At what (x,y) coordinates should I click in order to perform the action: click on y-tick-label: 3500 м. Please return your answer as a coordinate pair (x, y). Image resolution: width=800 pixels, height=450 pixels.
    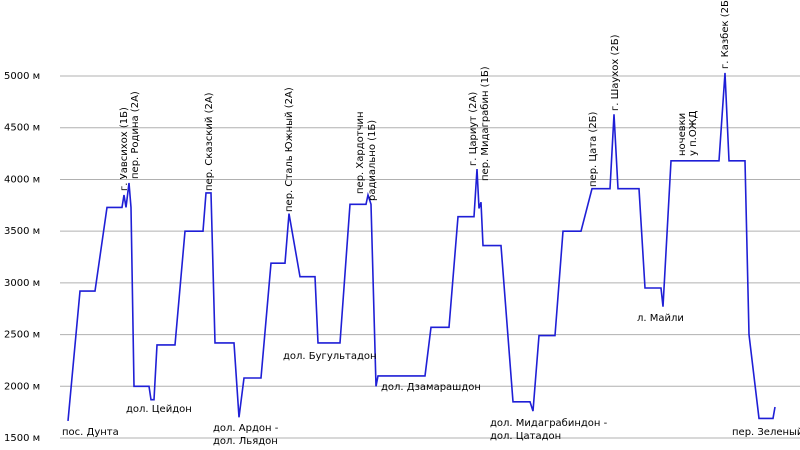
    Looking at the image, I should click on (22, 231).